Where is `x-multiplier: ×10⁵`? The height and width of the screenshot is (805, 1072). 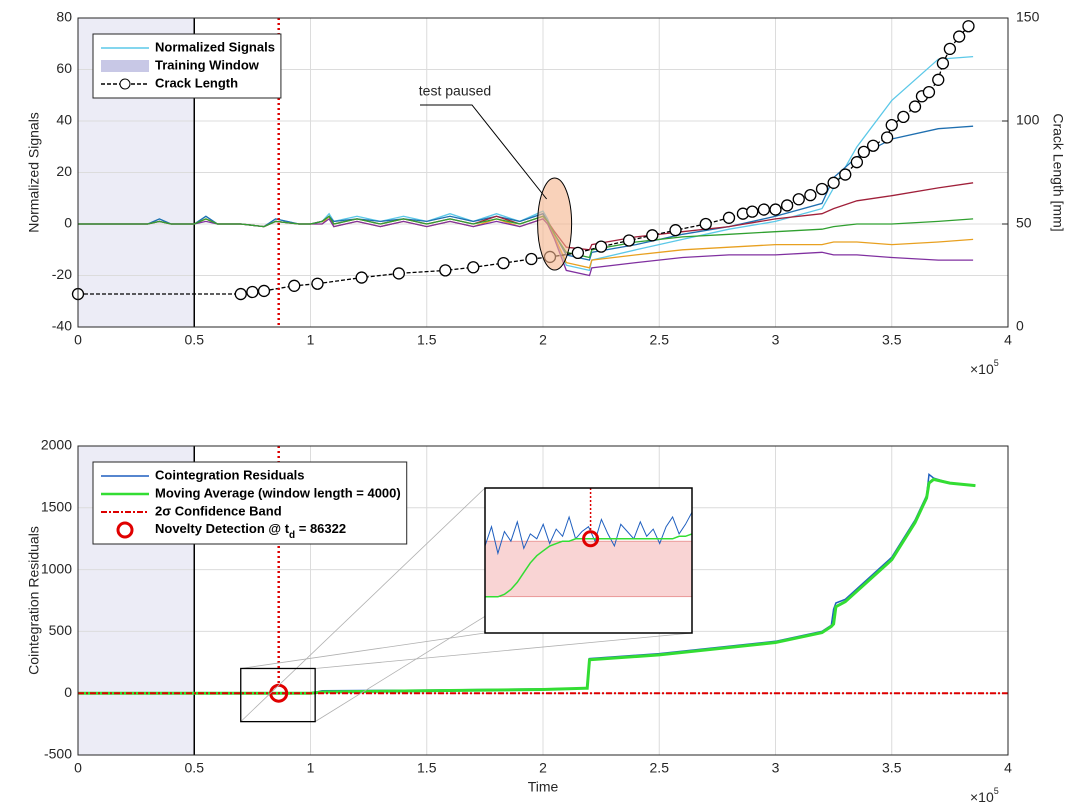
x-multiplier: ×10⁵ is located at coordinates (984, 795).